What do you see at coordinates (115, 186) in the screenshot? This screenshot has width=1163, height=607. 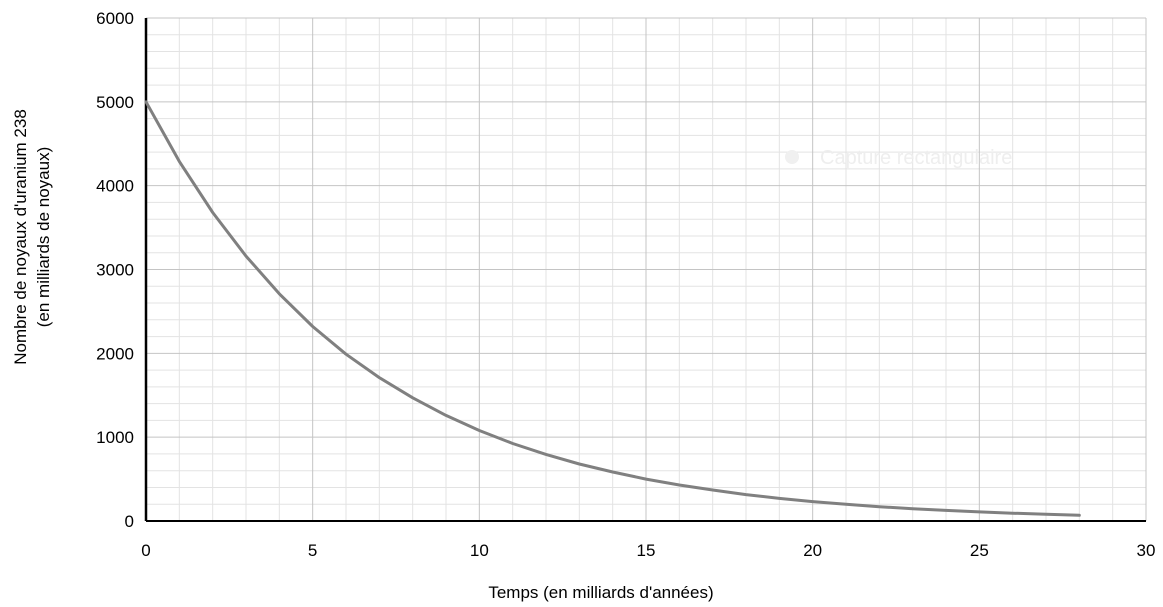 I see `y-tick-label: 4000` at bounding box center [115, 186].